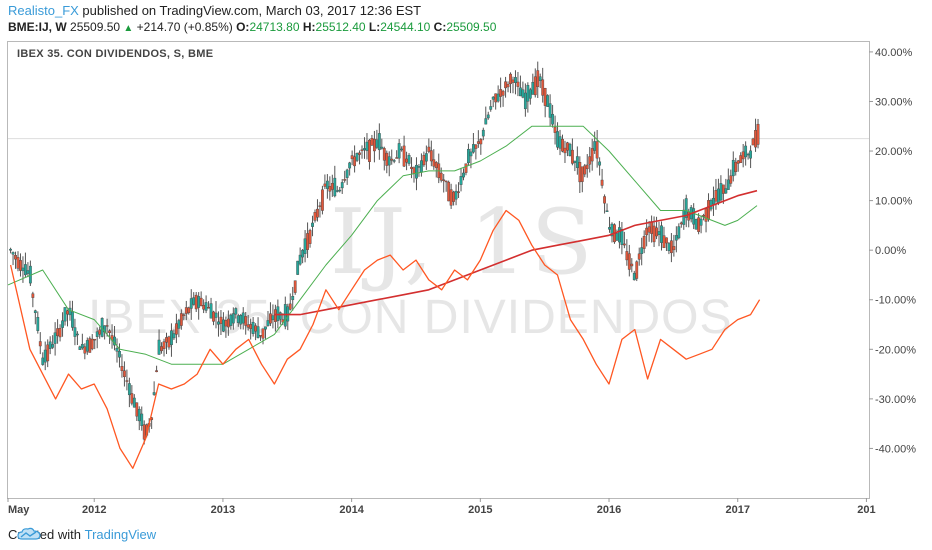  I want to click on high-value: 25512.40, so click(340, 27).